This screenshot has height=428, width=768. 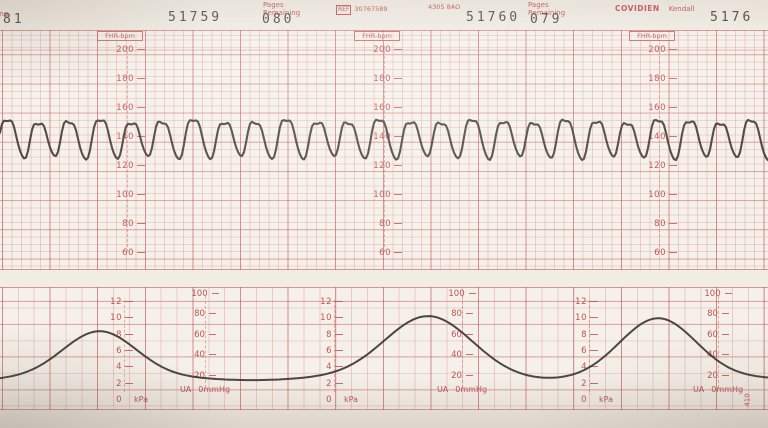 I want to click on ref-label: REF, so click(x=344, y=10).